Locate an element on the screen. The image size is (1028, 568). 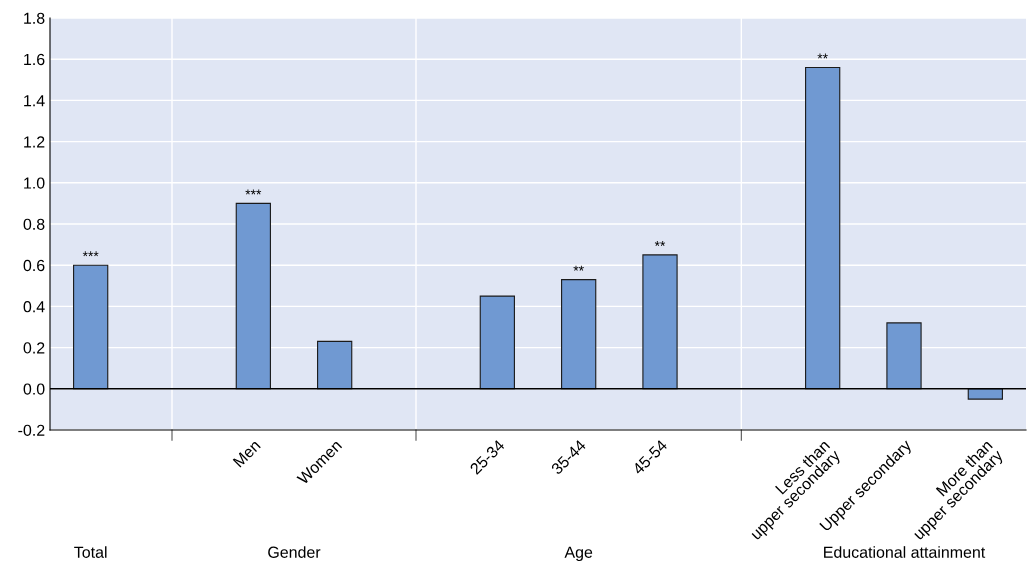
text: Age is located at coordinates (578, 554).